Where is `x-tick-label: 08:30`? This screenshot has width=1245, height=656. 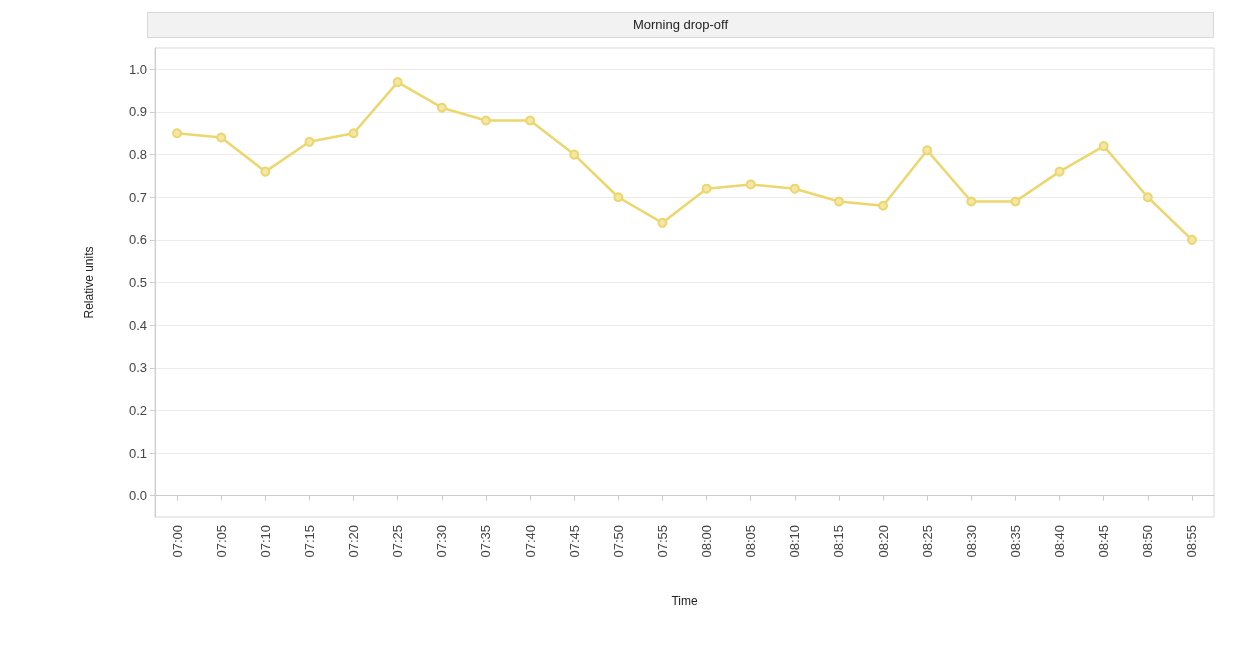
x-tick-label: 08:30 is located at coordinates (971, 541).